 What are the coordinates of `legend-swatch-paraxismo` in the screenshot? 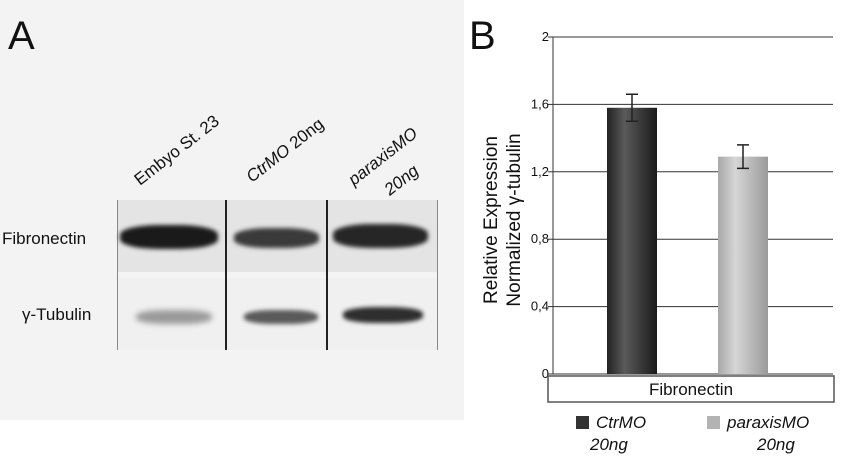 It's located at (713, 422).